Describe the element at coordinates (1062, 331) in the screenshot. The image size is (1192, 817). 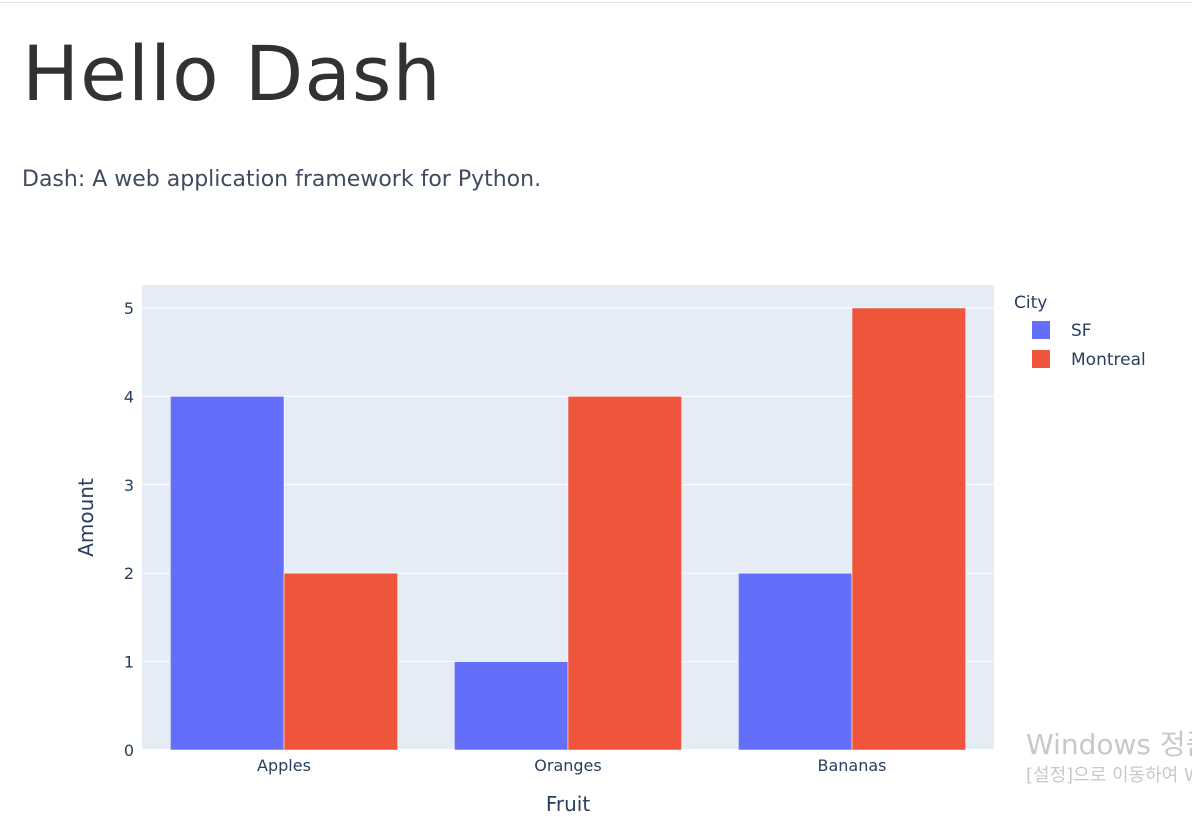
I see `legend-item-sf: SF` at that location.